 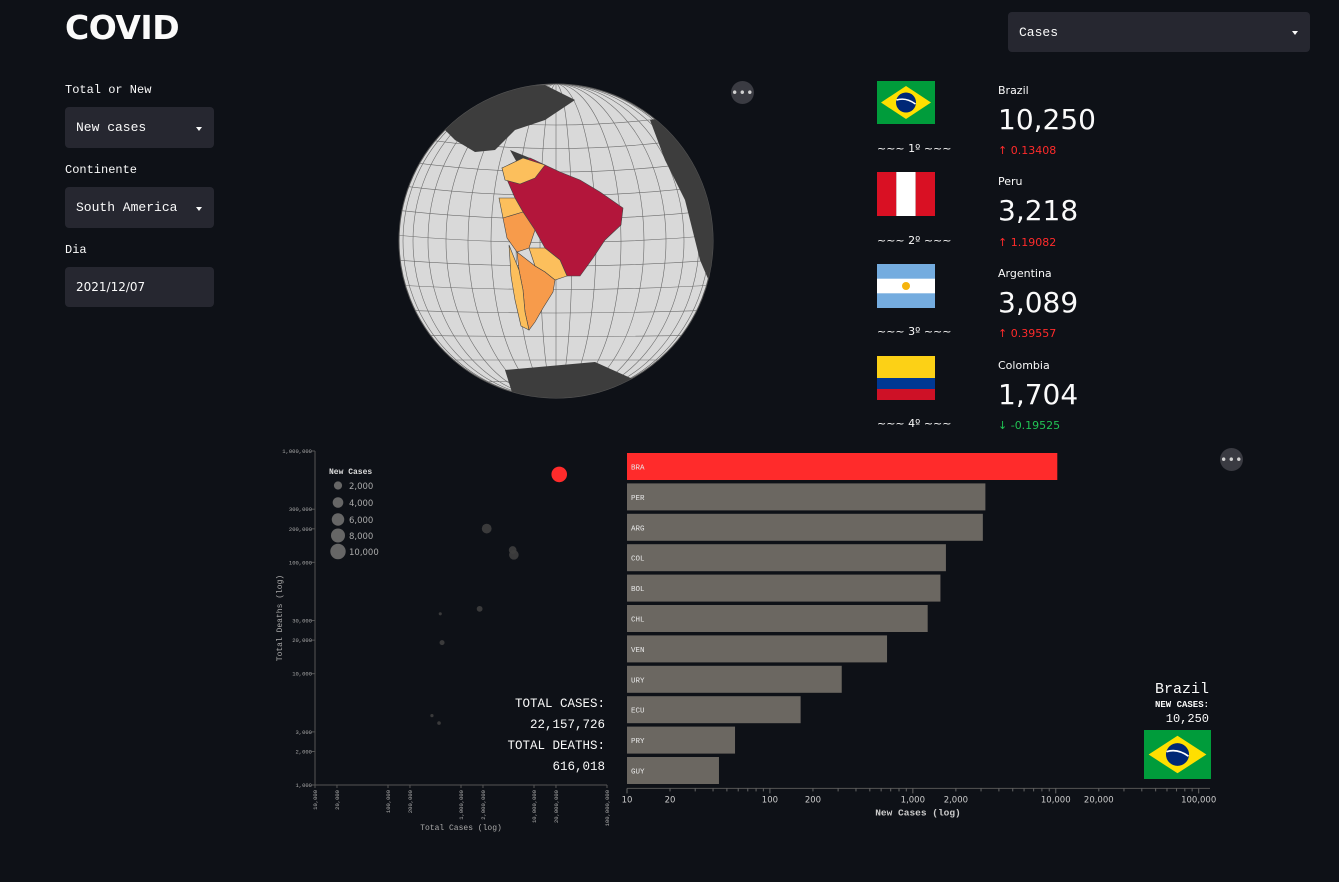 I want to click on scatter-legend-label: 2,000, so click(x=361, y=487).